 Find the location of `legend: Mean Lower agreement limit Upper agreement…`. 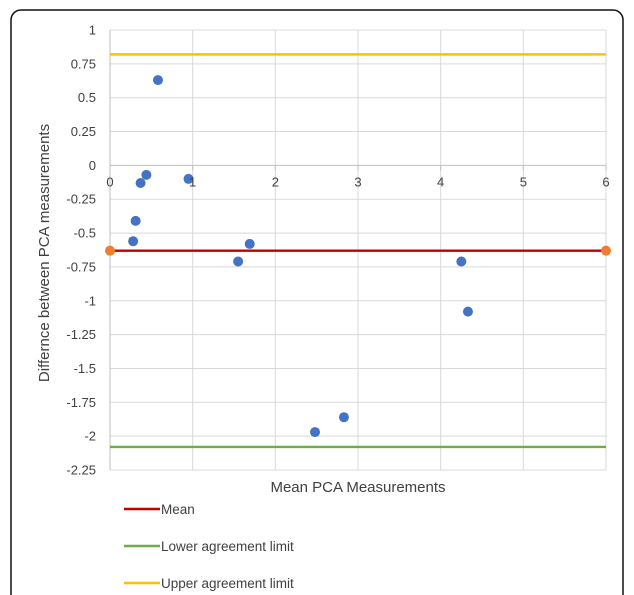

legend: Mean Lower agreement limit Upper agreement… is located at coordinates (209, 546).